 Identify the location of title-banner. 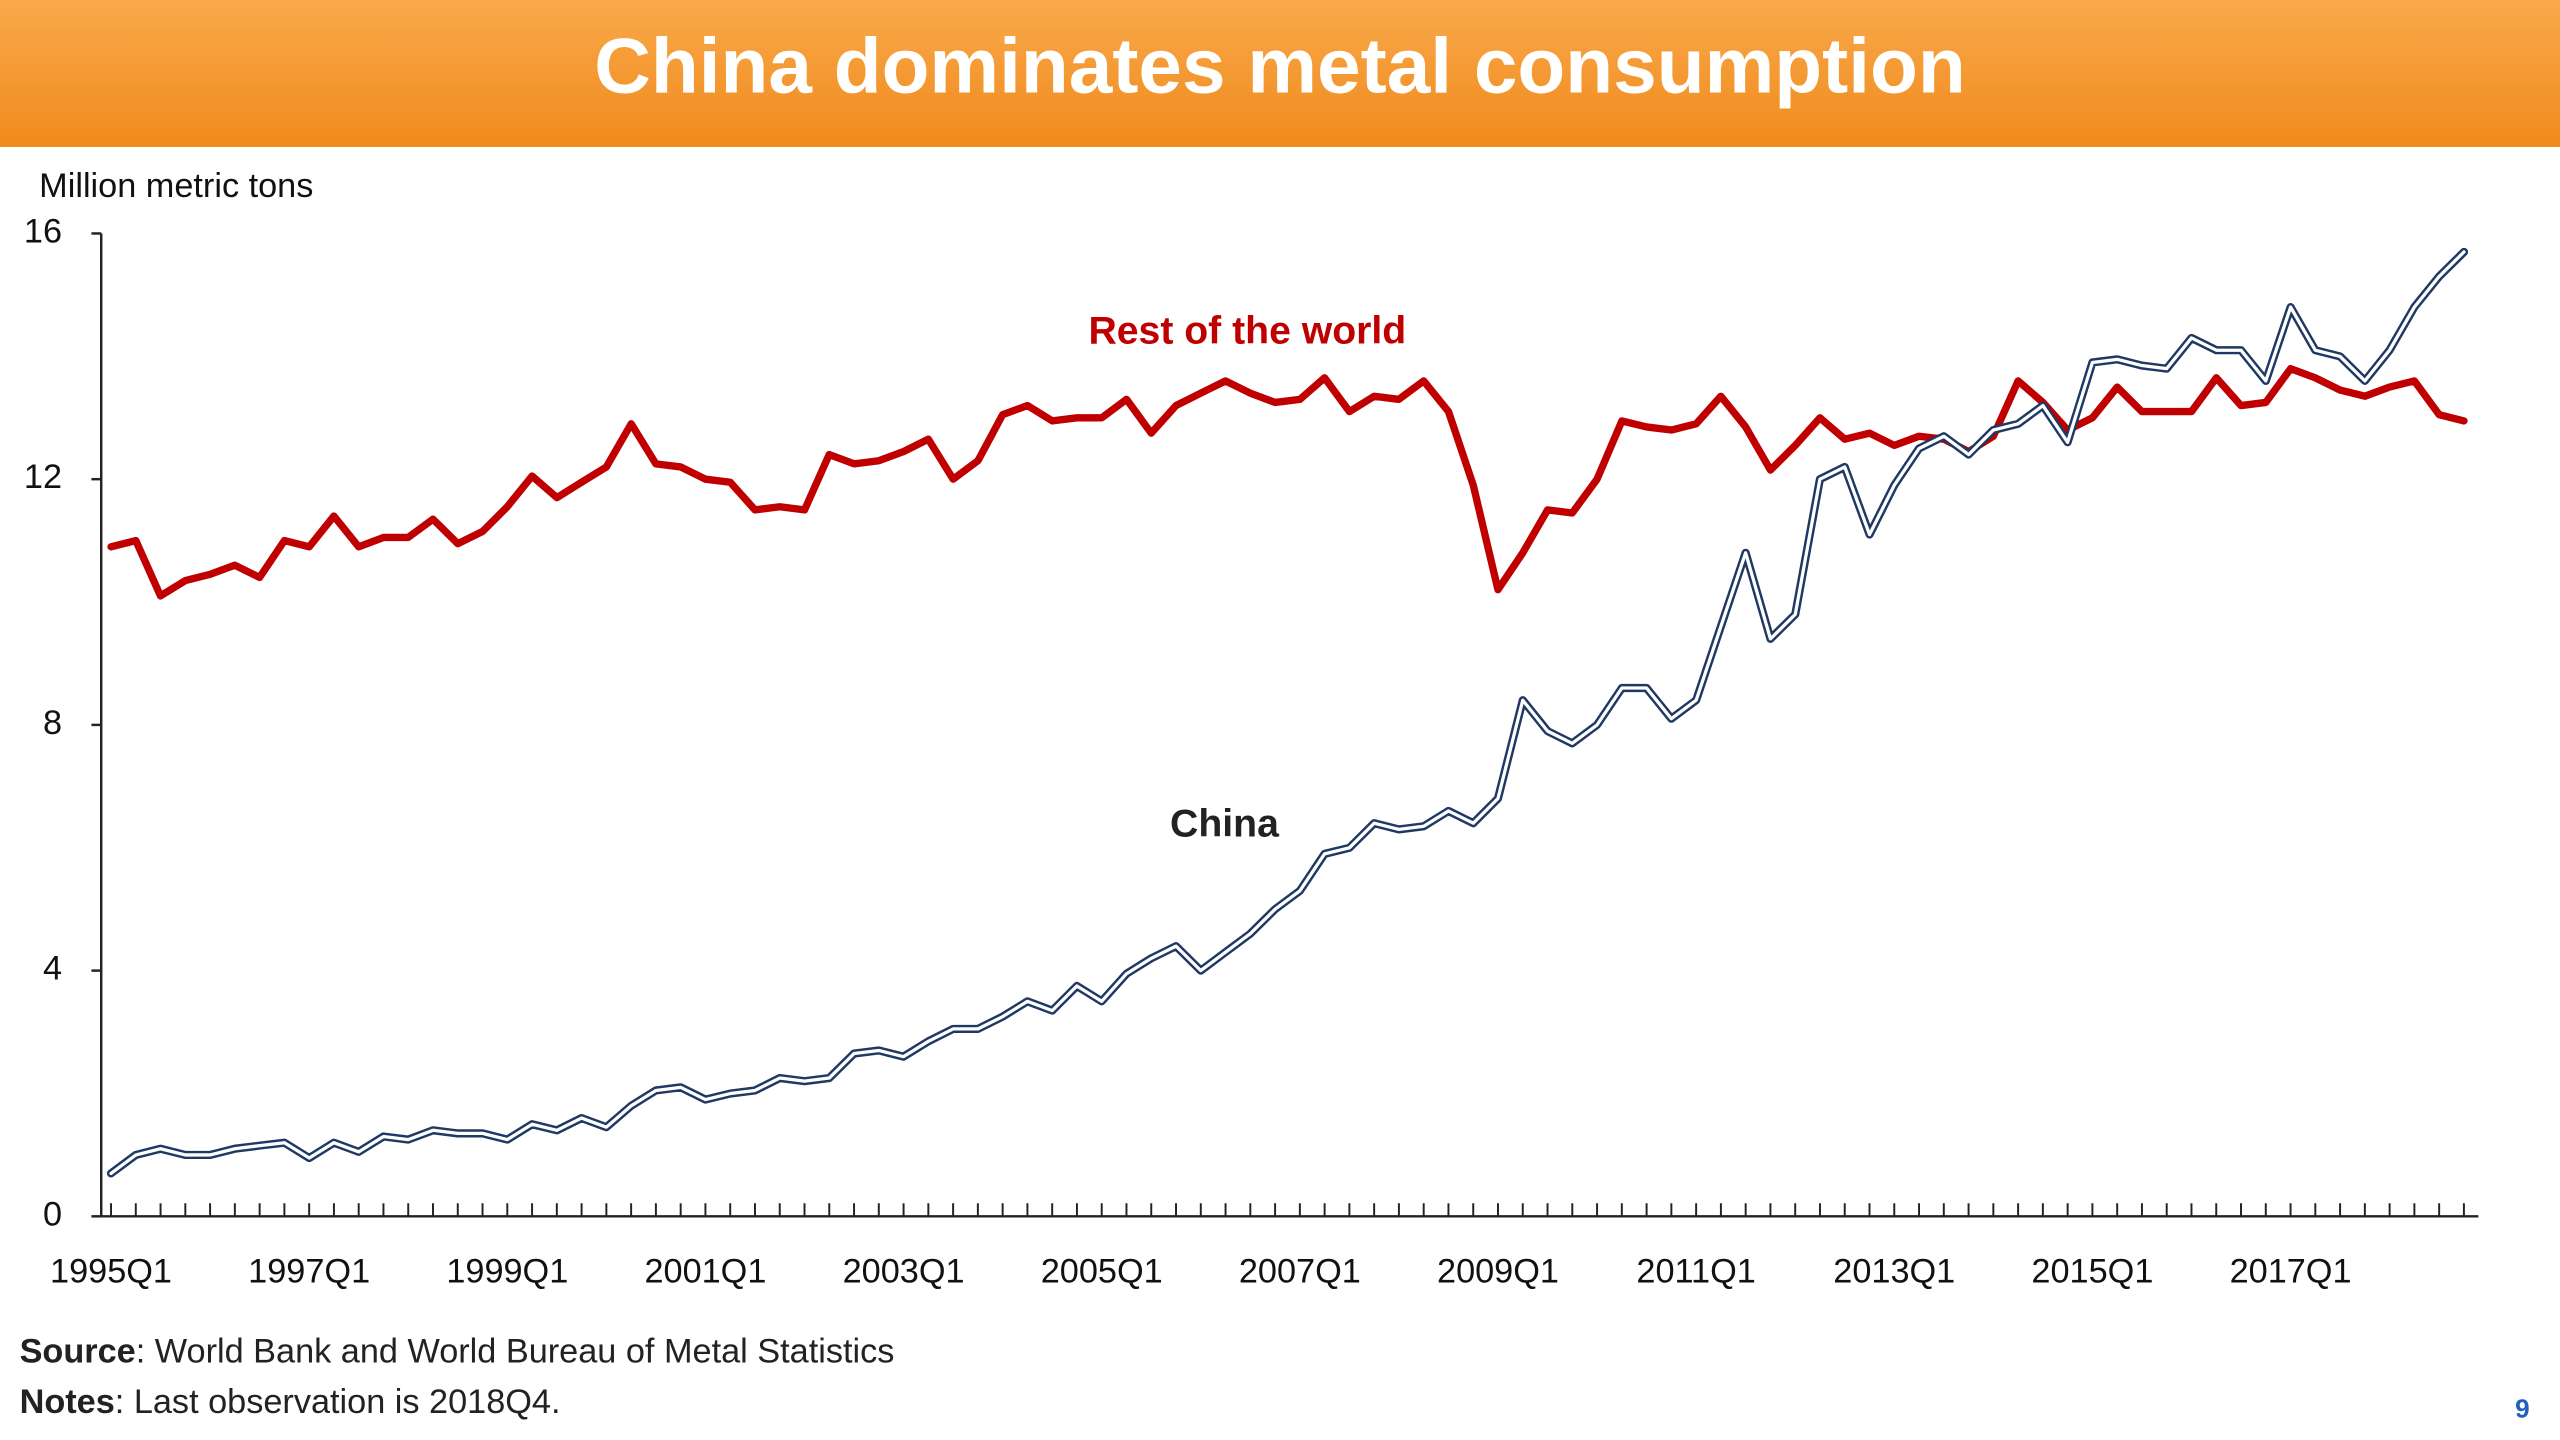
(1280, 73).